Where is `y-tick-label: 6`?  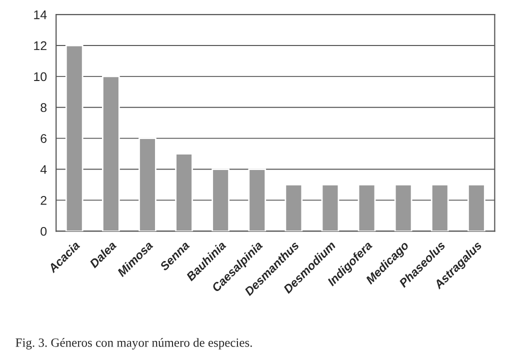 y-tick-label: 6 is located at coordinates (43, 138).